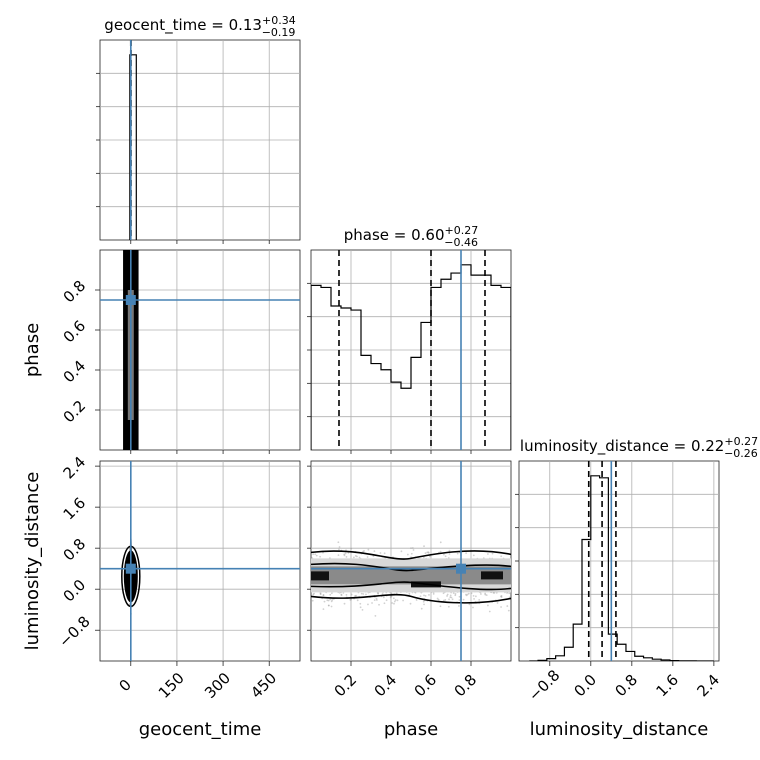  I want to click on x-tick-label-luminosity_distance: 2.4, so click(709, 686).